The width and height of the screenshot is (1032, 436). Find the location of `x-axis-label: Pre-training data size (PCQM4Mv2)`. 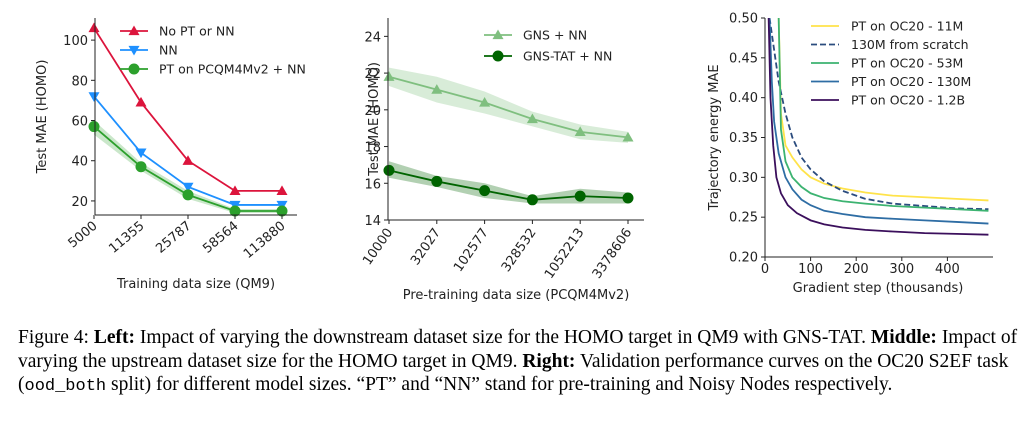

x-axis-label: Pre-training data size (PCQM4Mv2) is located at coordinates (516, 295).